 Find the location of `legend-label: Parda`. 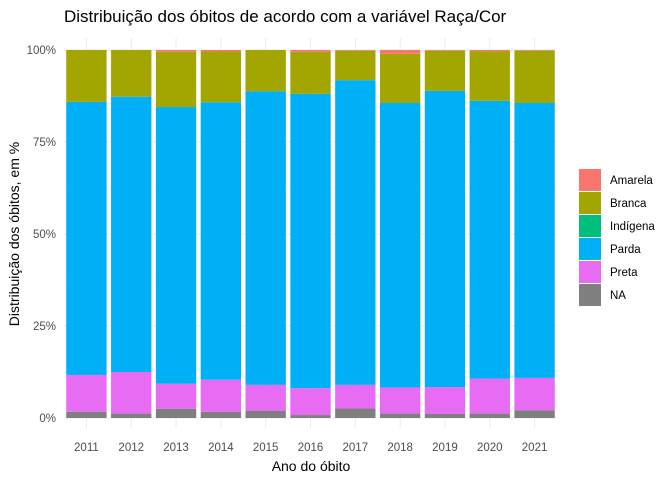

legend-label: Parda is located at coordinates (625, 250).